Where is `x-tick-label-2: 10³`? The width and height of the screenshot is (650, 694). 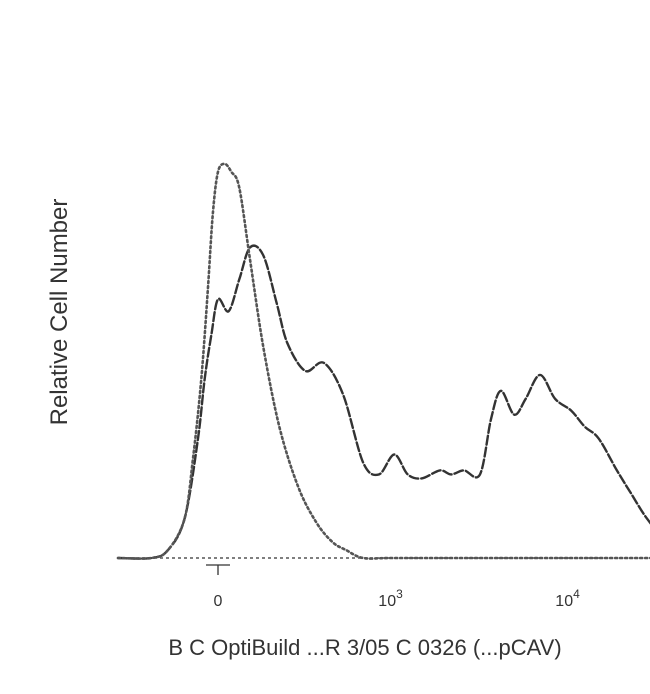
x-tick-label-2: 10³ is located at coordinates (390, 598).